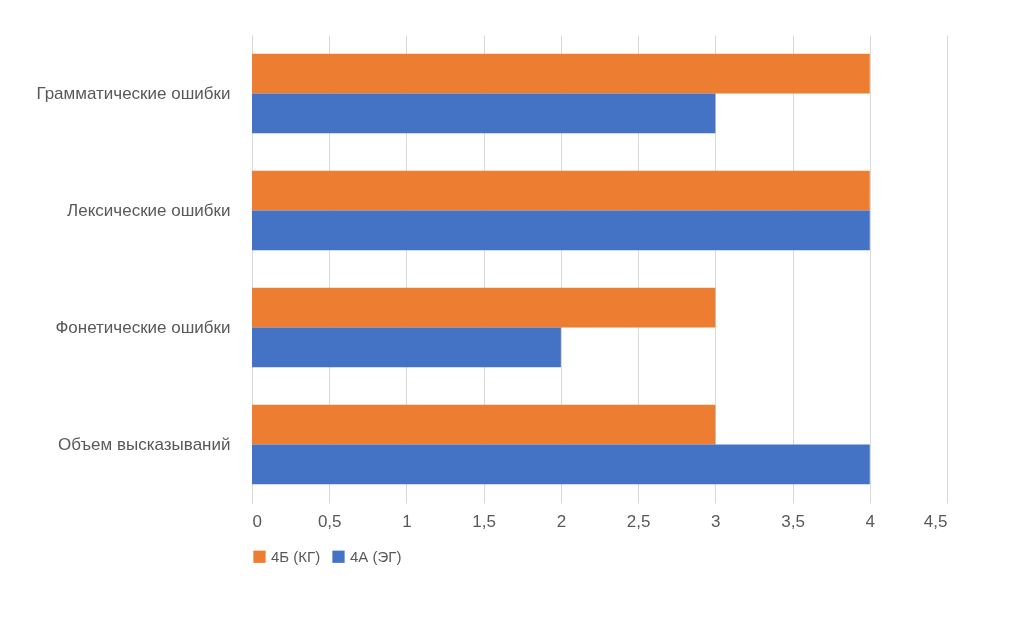 The image size is (1030, 625). I want to click on x-tick-label: 0, so click(257, 521).